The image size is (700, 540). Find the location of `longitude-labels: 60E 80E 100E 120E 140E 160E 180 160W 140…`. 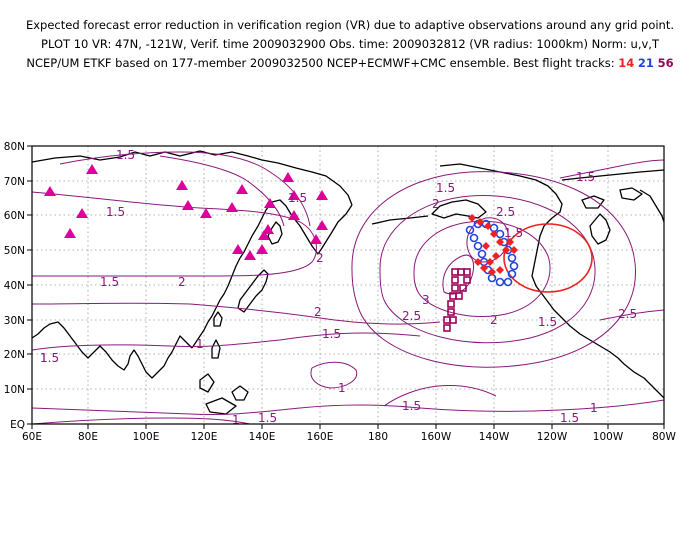

longitude-labels: 60E 80E 100E 120E 140E 160E 180 160W 140… is located at coordinates (349, 437).